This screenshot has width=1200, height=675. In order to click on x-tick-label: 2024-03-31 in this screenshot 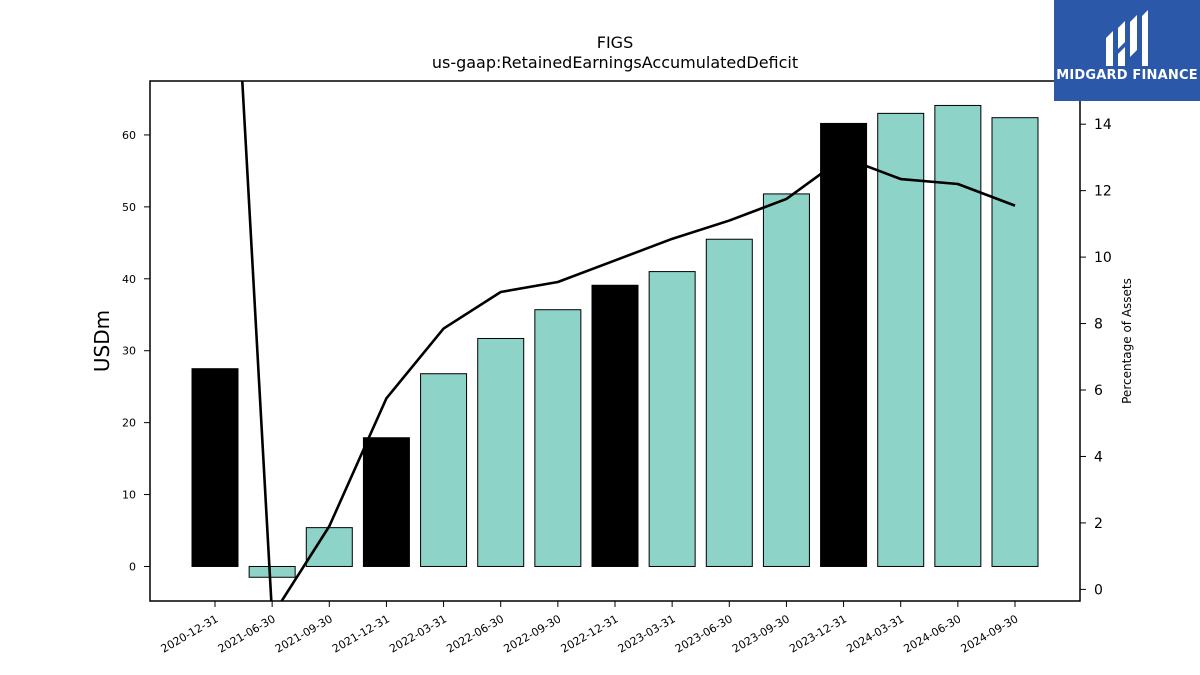, I will do `click(875, 633)`.